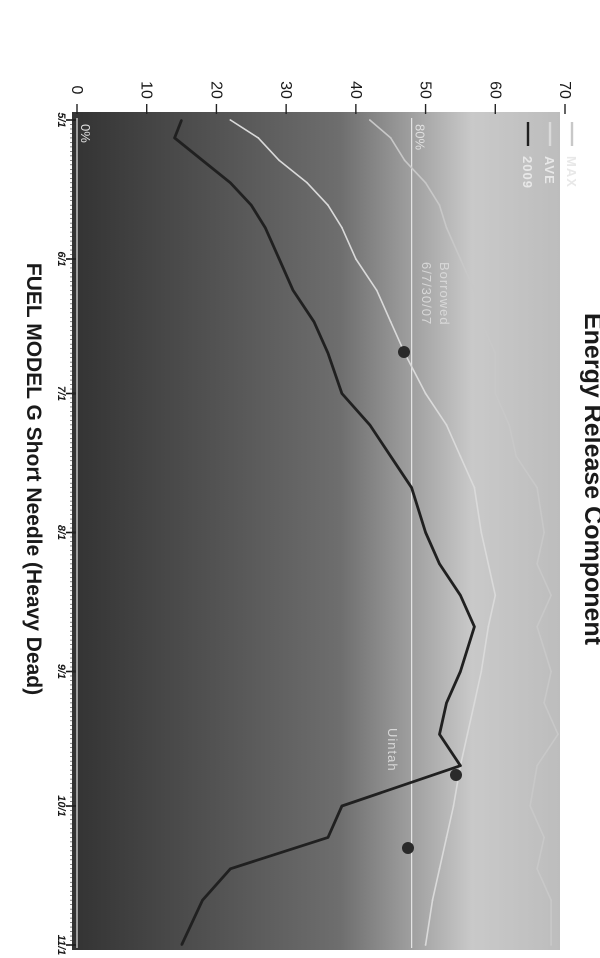 The width and height of the screenshot is (600, 958). I want to click on legend: MAX AVE 2009, so click(549, 155).